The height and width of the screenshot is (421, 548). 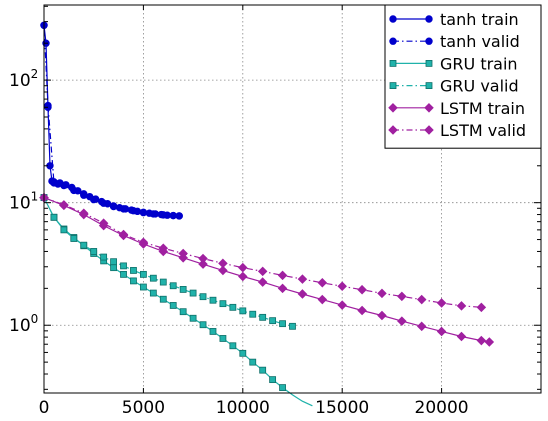 I want to click on legend-label: tanh train, so click(x=479, y=19).